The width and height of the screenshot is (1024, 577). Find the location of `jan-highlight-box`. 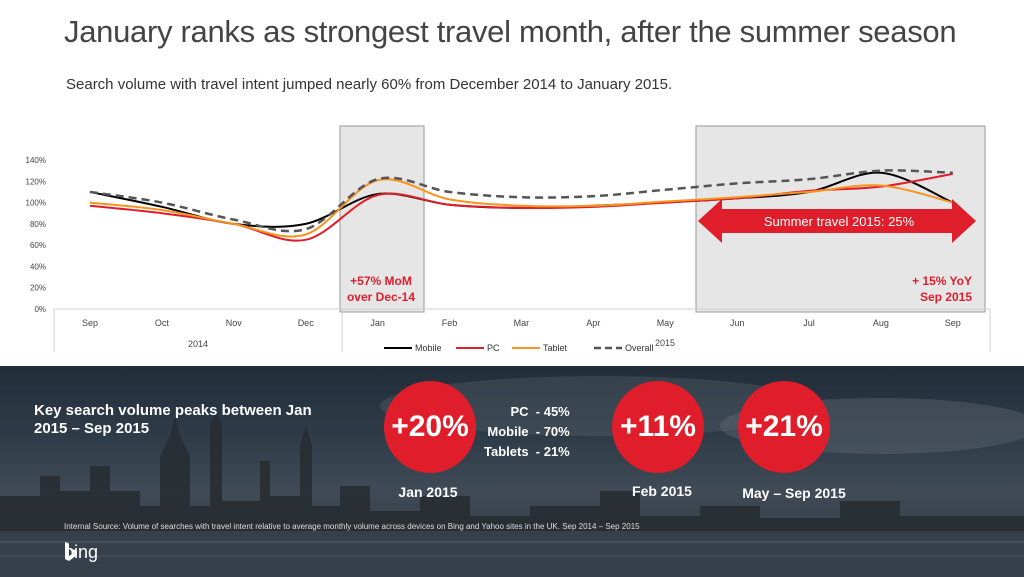

jan-highlight-box is located at coordinates (382, 219).